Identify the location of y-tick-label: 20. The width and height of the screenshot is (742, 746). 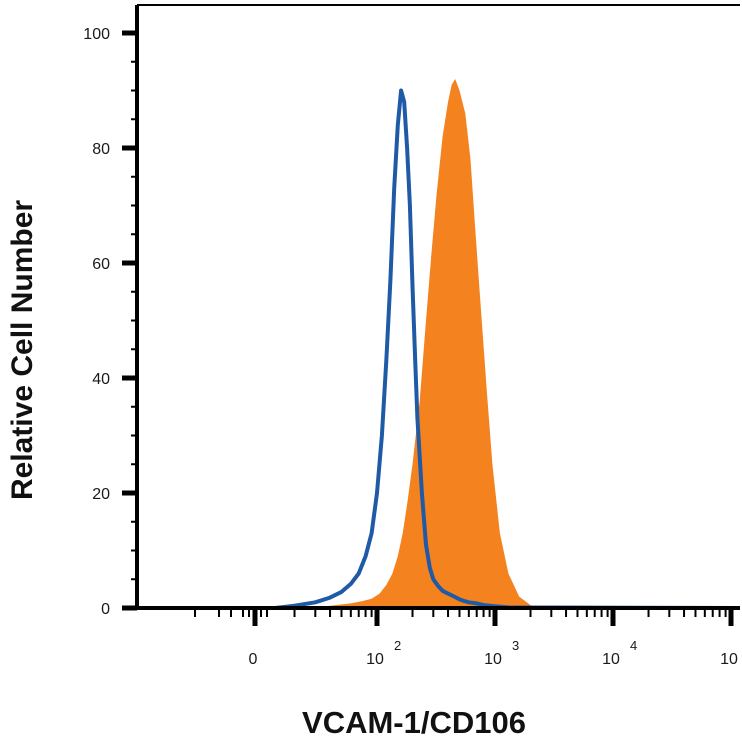
(101, 494).